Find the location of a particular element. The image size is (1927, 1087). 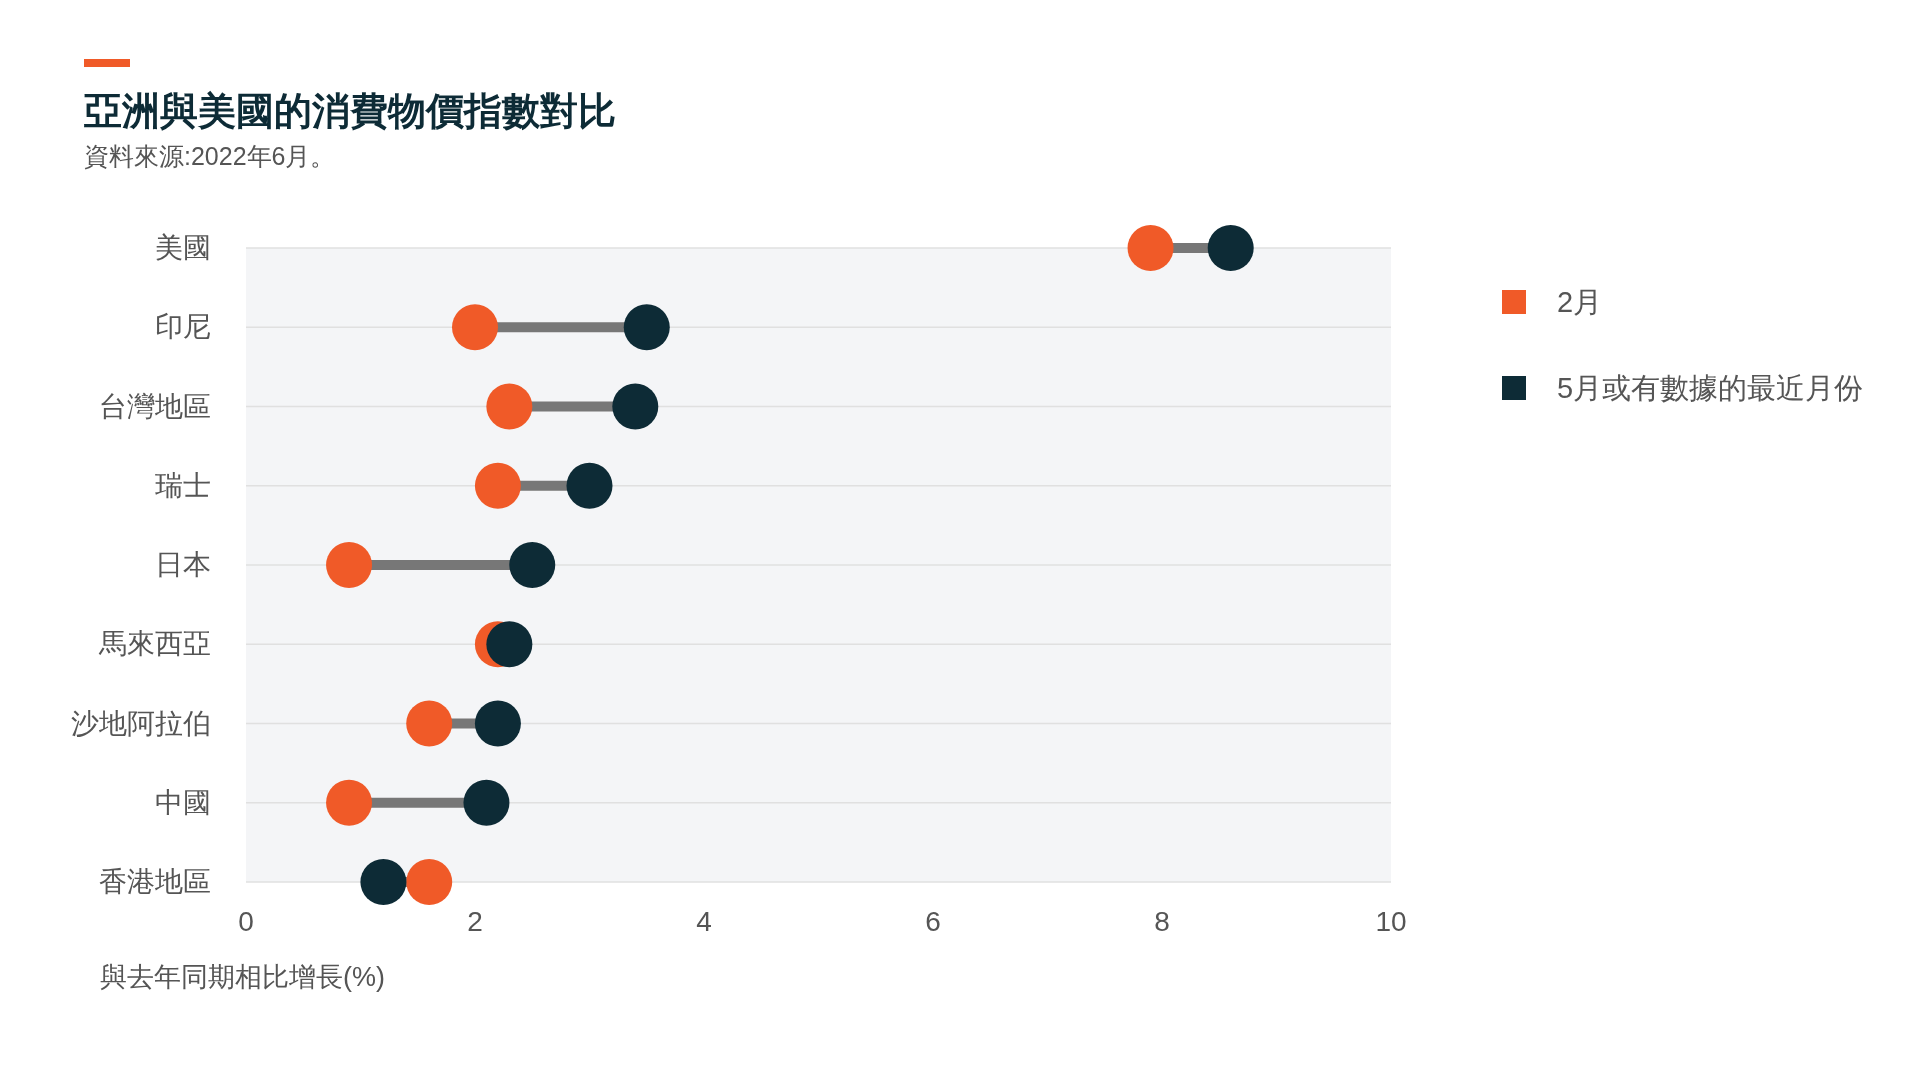

x-tick-label: 2 is located at coordinates (475, 921).